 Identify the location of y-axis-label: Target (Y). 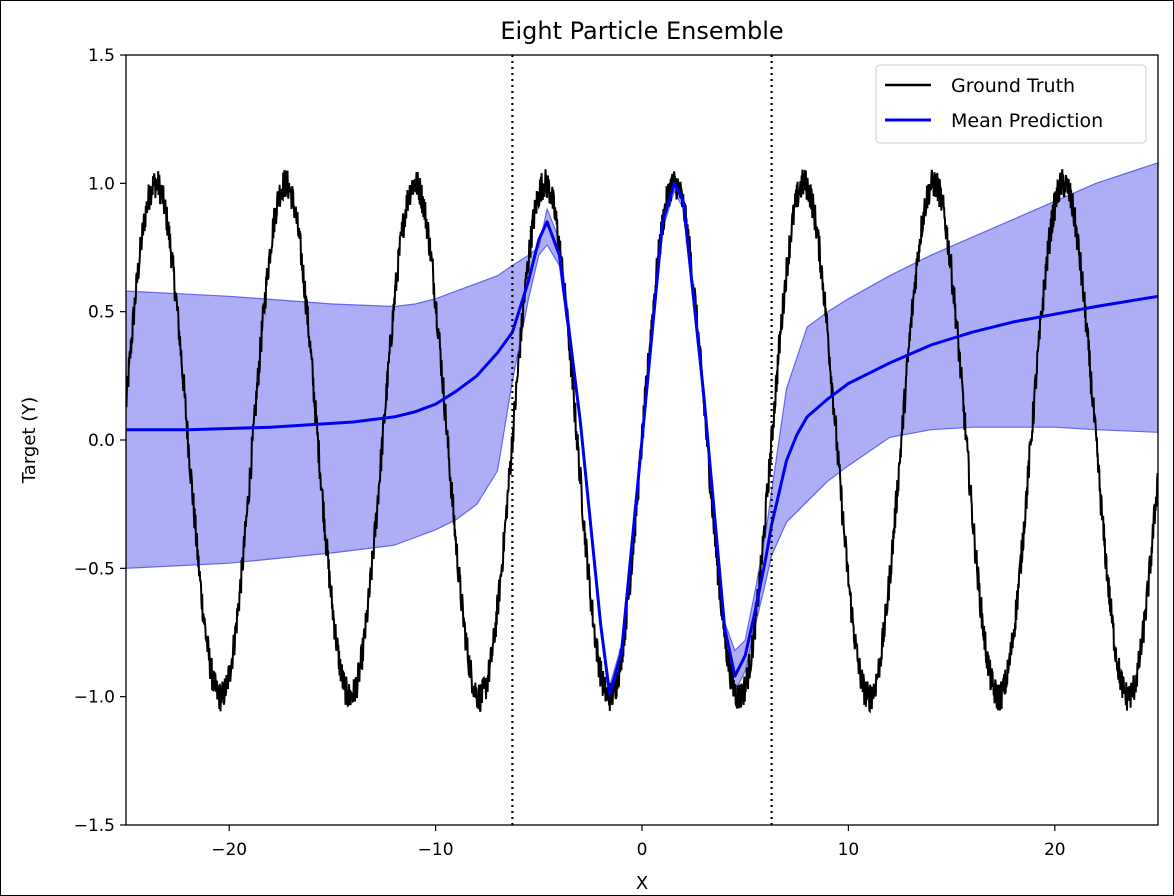
(29, 440).